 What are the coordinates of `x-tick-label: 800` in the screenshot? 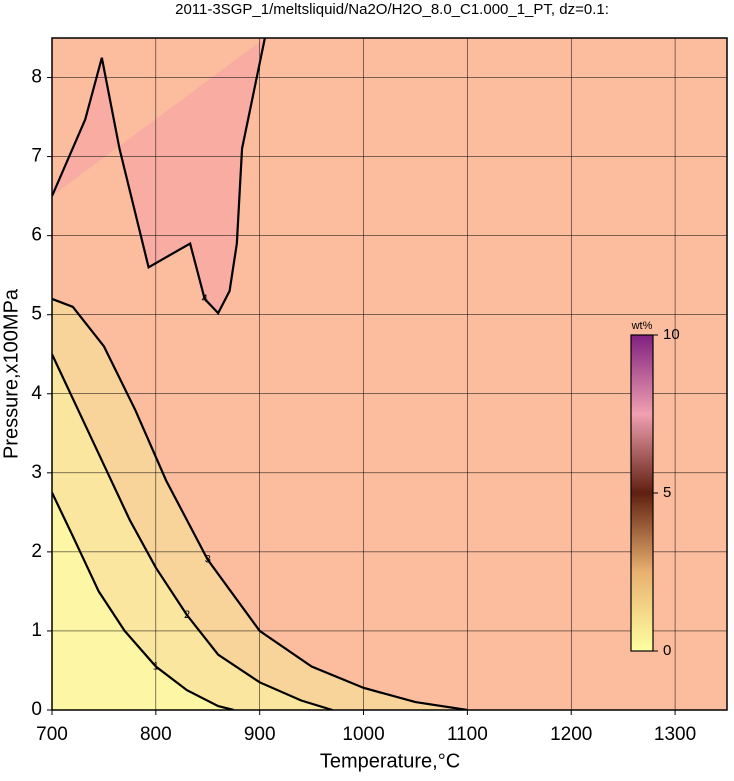 It's located at (156, 734).